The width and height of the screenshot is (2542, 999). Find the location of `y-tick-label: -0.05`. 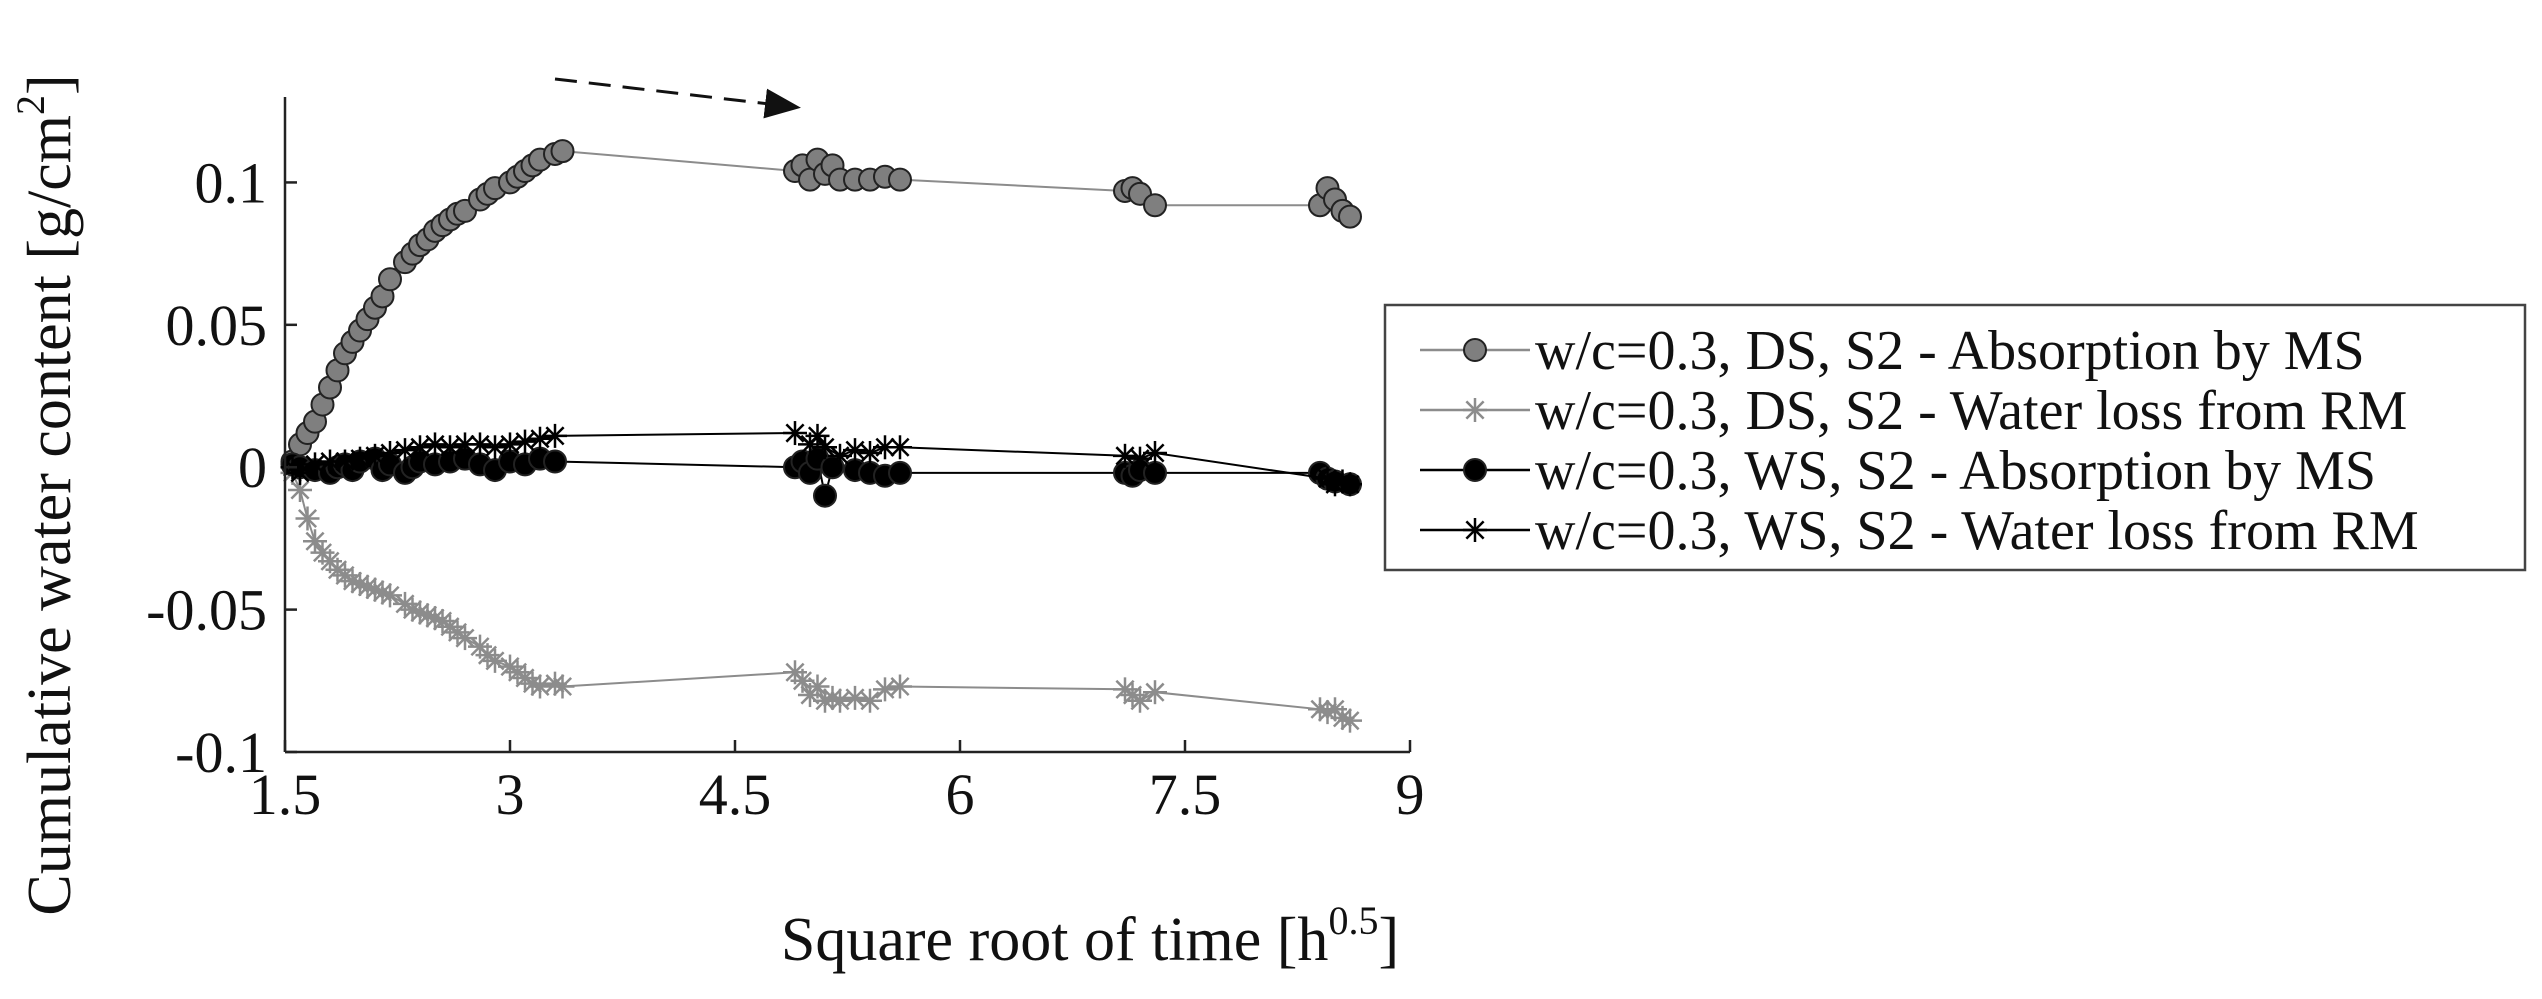

y-tick-label: -0.05 is located at coordinates (206, 610).